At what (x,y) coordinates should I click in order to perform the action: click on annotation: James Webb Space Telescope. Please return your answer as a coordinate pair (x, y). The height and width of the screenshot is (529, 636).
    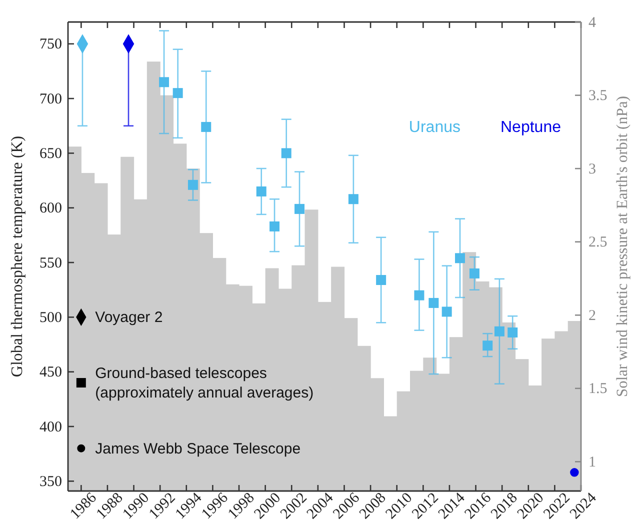
    Looking at the image, I should click on (198, 449).